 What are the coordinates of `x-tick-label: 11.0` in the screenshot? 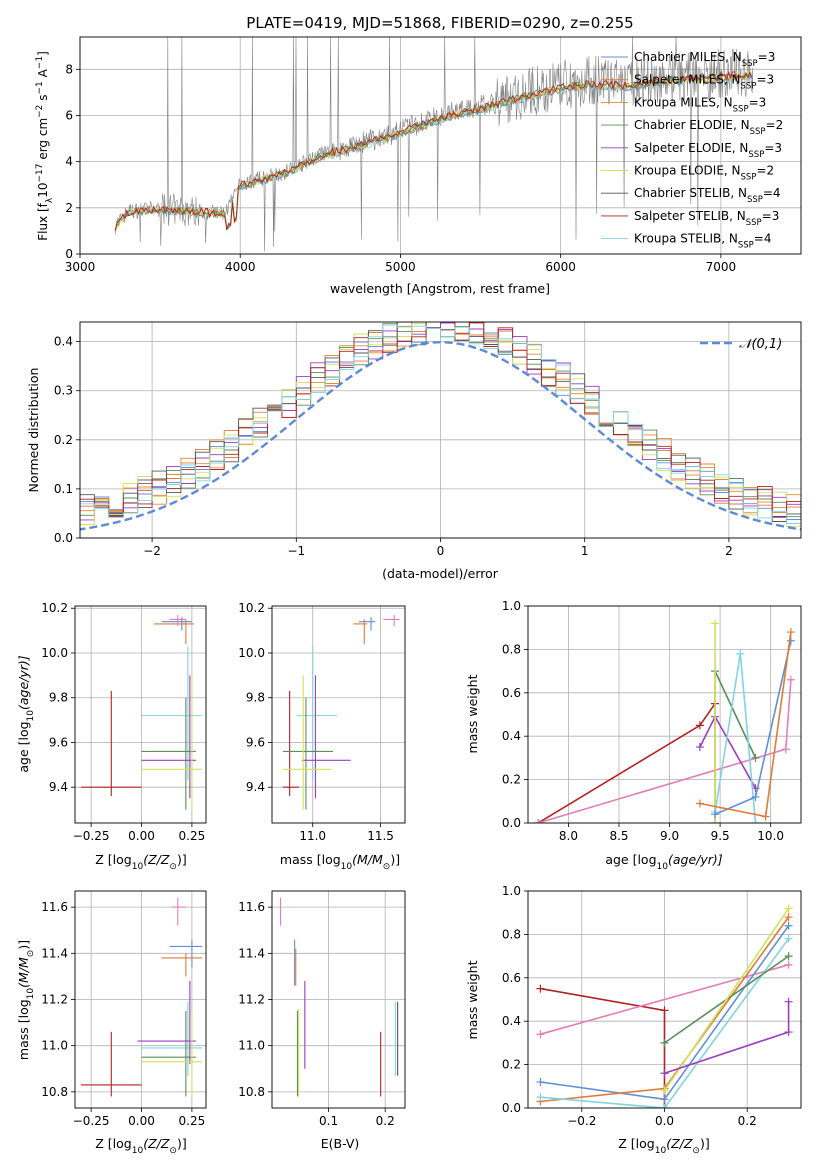 It's located at (312, 836).